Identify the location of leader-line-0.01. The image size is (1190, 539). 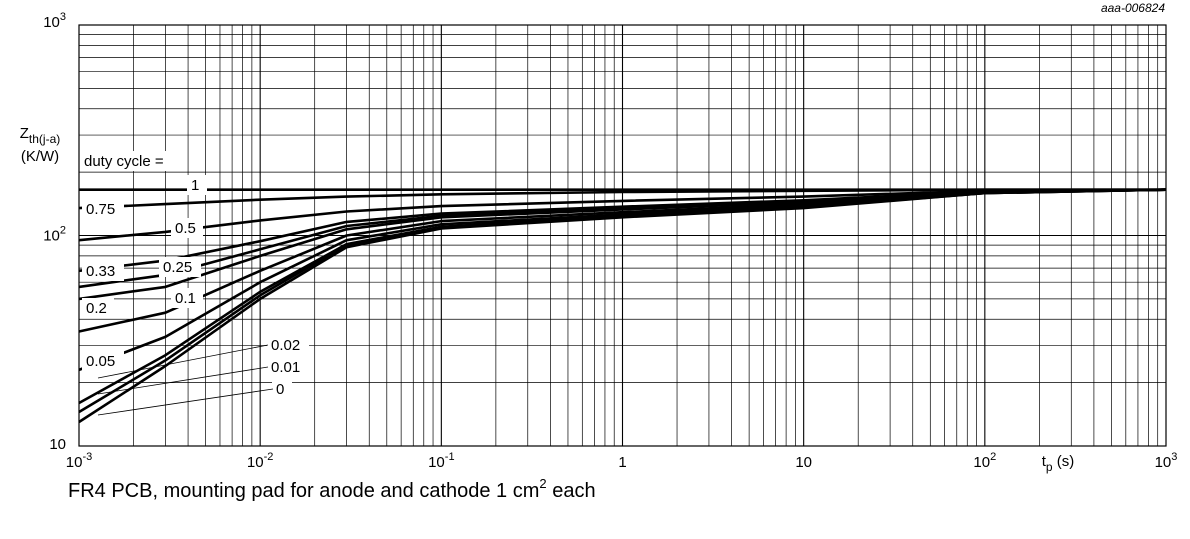
(183, 380).